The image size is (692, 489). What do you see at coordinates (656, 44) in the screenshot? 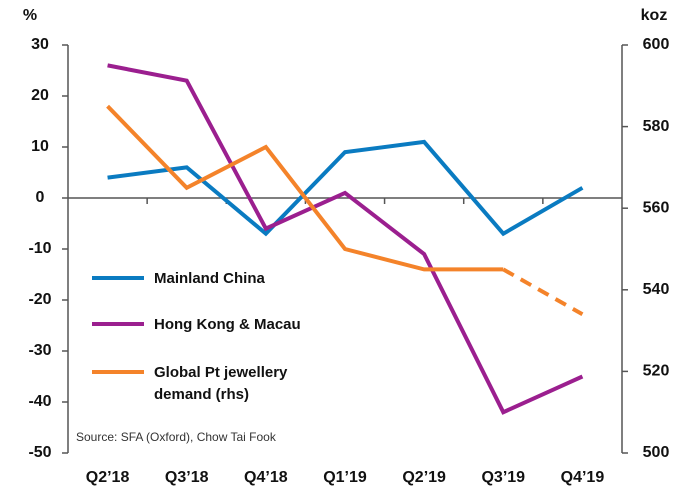
I see `y2-tick-label: 600` at bounding box center [656, 44].